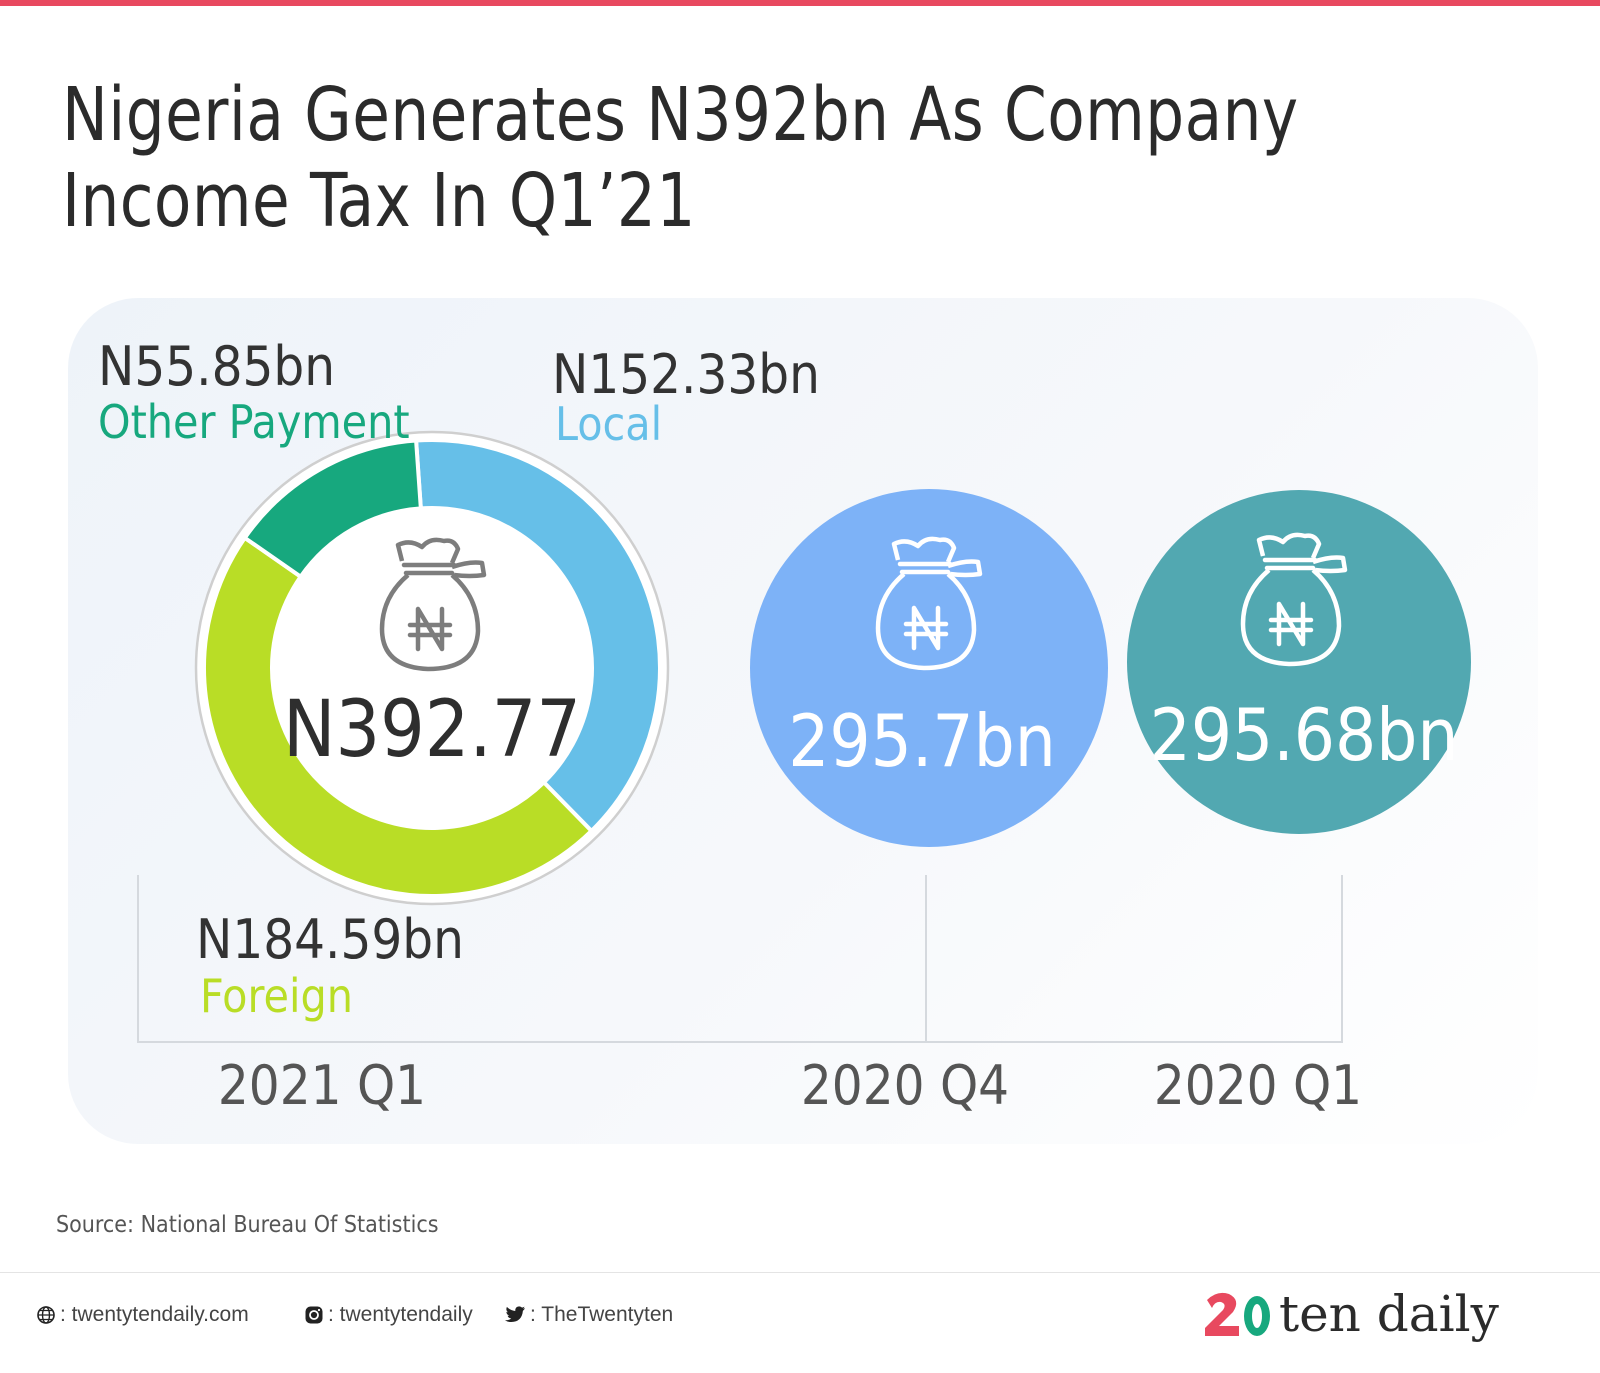 This screenshot has height=1373, width=1600. I want to click on brand-logo: ten daily, so click(1351, 1314).